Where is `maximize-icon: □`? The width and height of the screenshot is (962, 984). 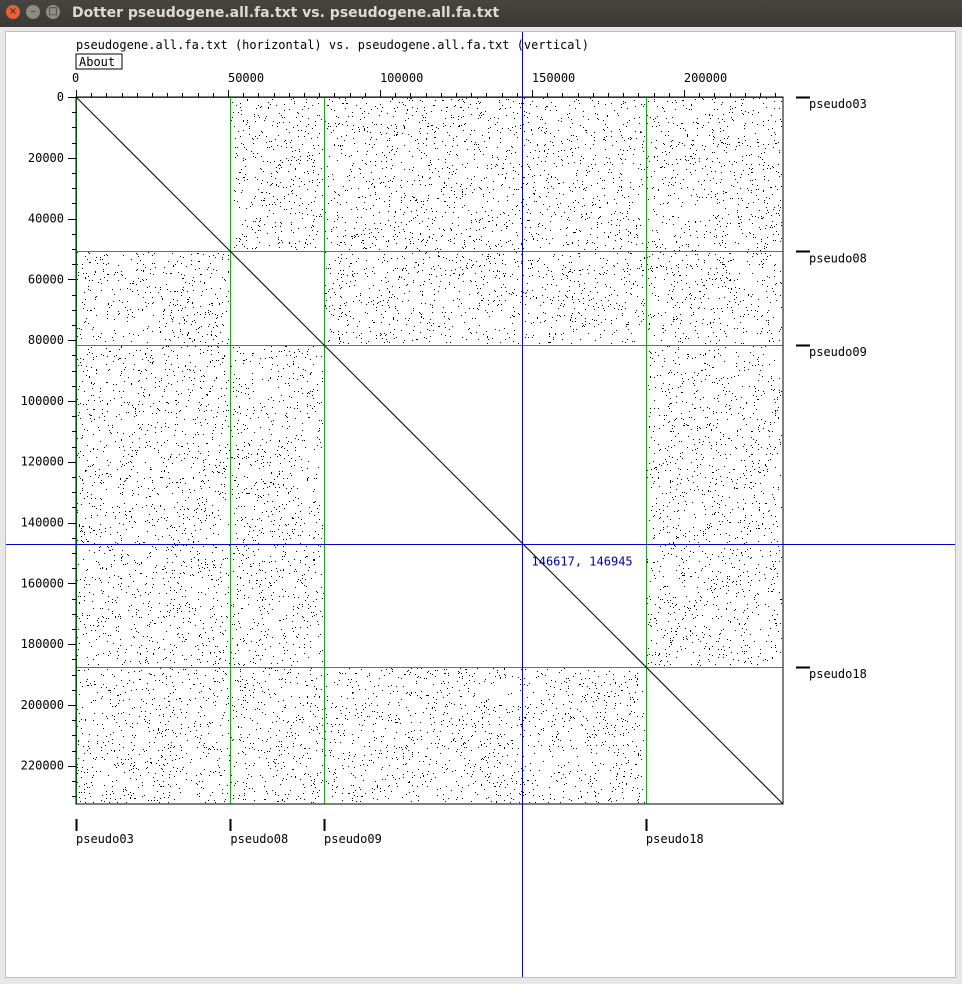 maximize-icon: □ is located at coordinates (53, 11).